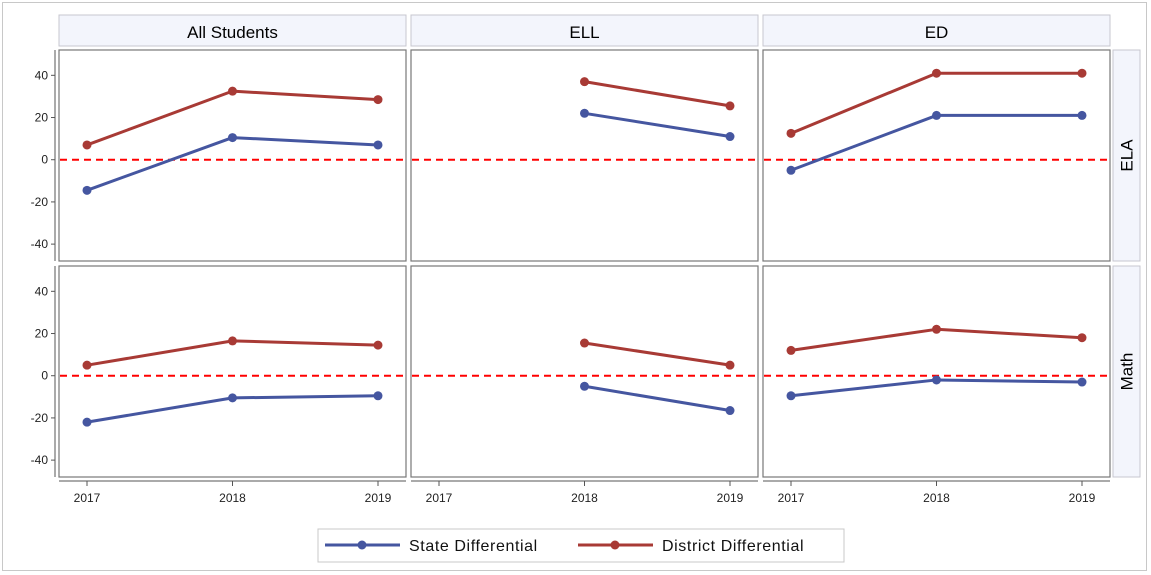 The width and height of the screenshot is (1151, 575). Describe the element at coordinates (581, 545) in the screenshot. I see `legend: State Differential District Differential` at that location.